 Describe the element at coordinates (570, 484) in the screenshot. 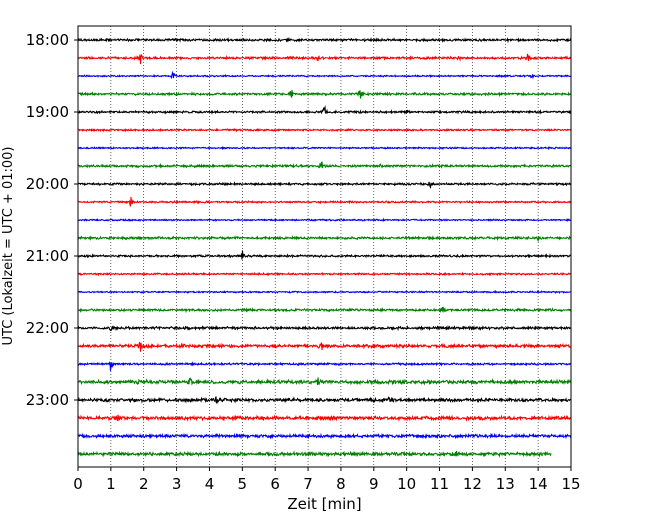

I see `x-tick-label: 15` at that location.